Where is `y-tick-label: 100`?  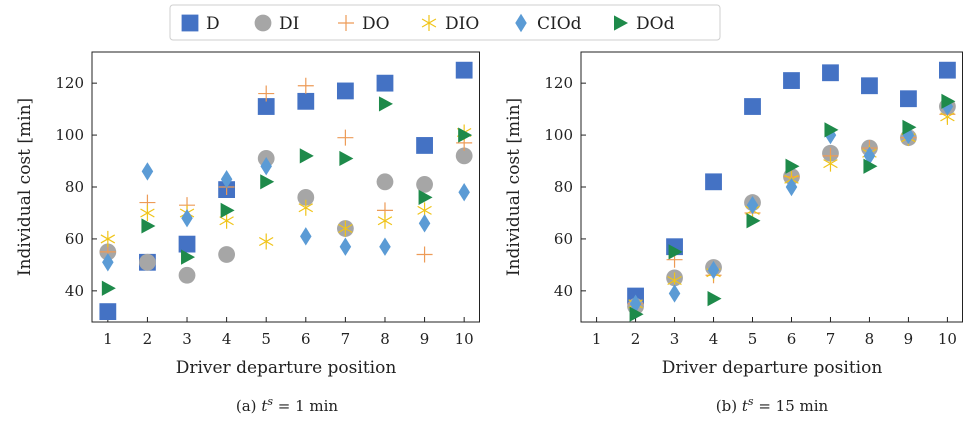
y-tick-label: 100 is located at coordinates (69, 135).